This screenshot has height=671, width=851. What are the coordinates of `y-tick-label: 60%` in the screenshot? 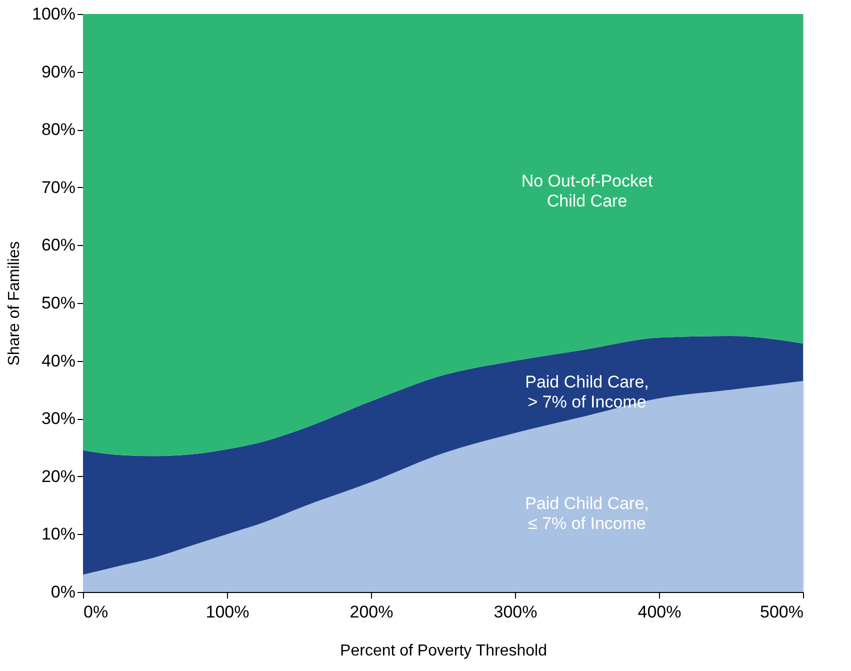 It's located at (58, 245).